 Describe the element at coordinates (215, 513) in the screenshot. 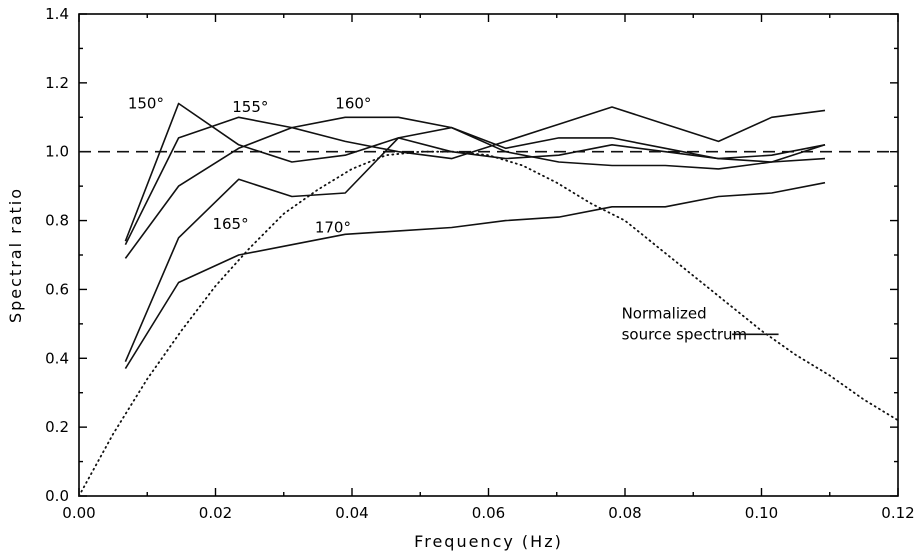

I see `x-tick-label: 0.02` at that location.